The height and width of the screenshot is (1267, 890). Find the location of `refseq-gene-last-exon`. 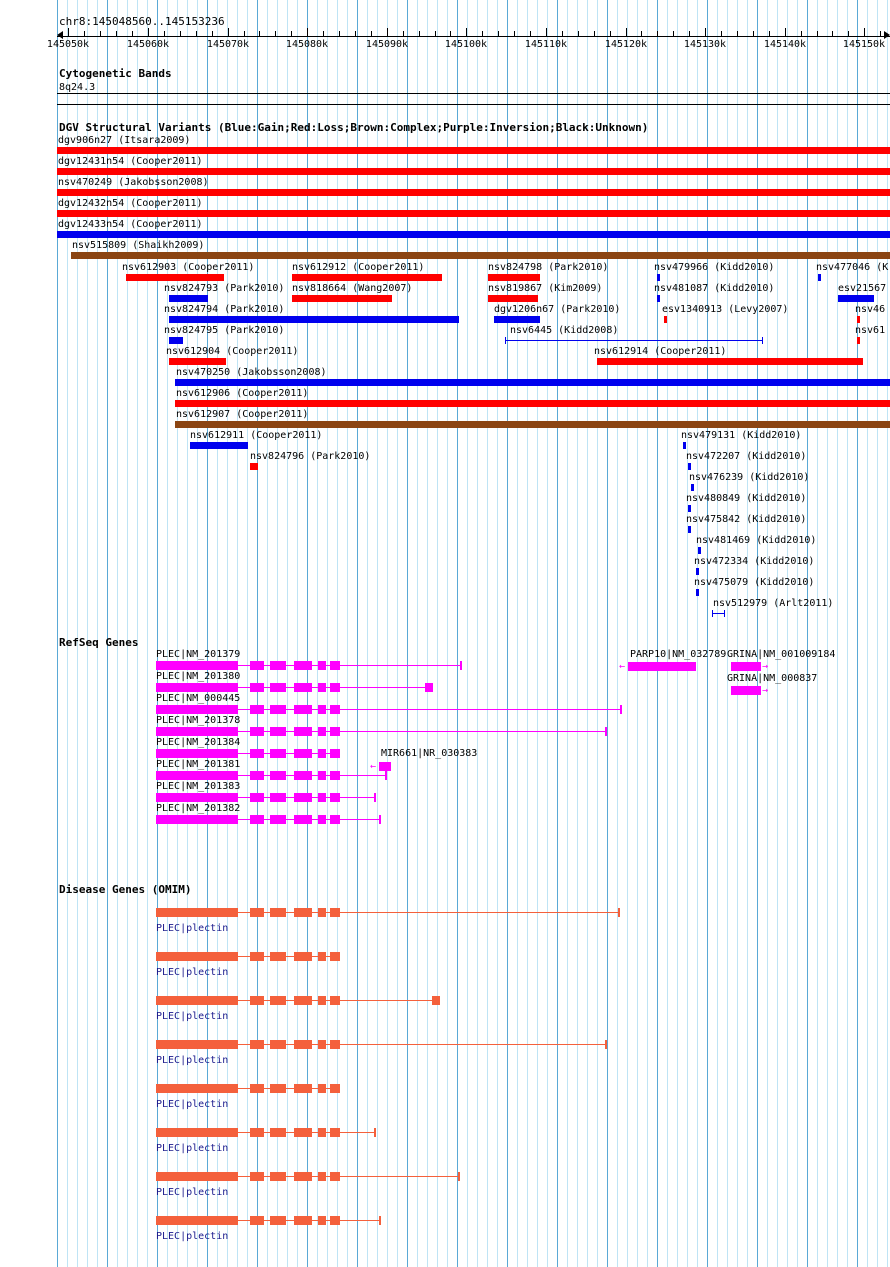

refseq-gene-last-exon is located at coordinates (429, 687).